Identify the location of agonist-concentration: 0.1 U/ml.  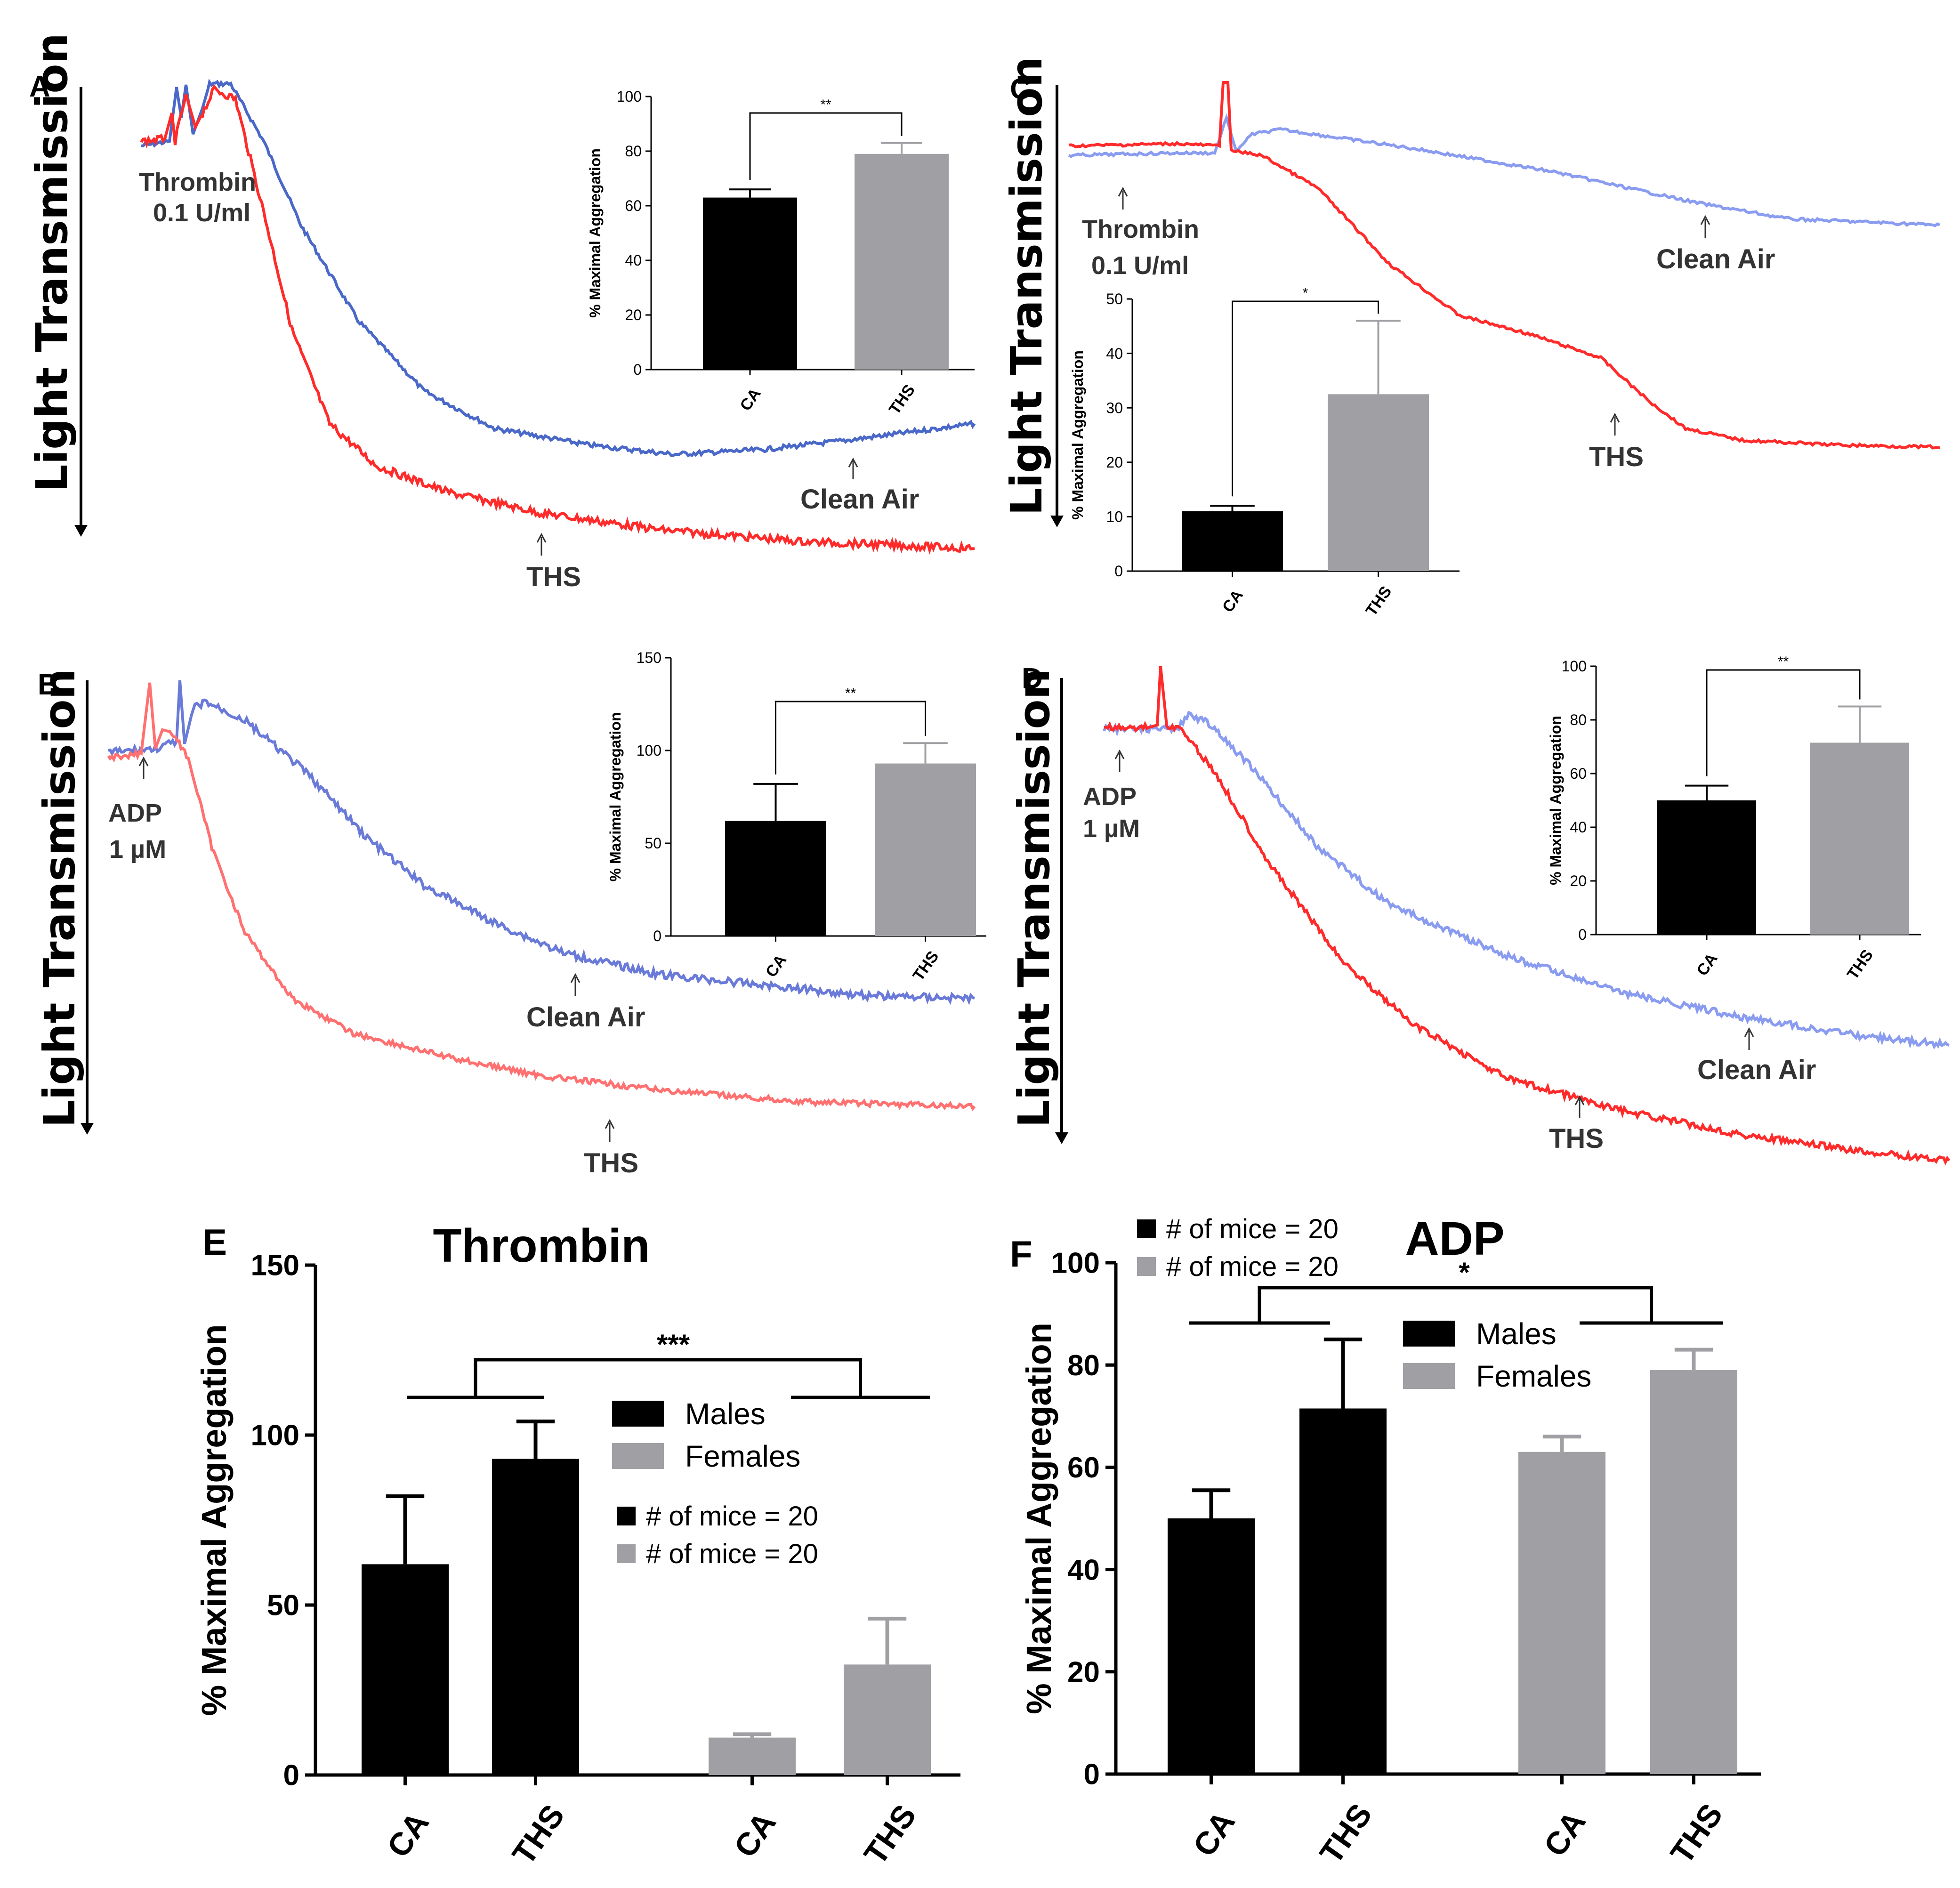
(201, 213).